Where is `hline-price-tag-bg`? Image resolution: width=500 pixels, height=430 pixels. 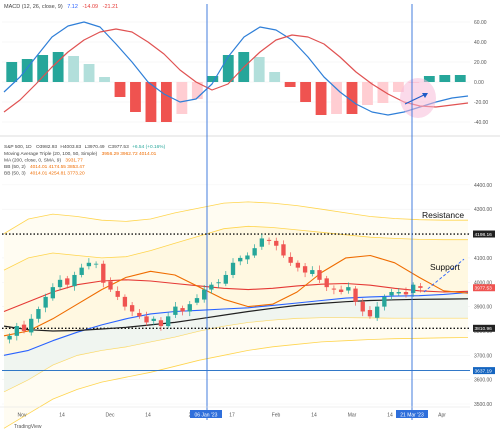 hline-price-tag-bg is located at coordinates (484, 371).